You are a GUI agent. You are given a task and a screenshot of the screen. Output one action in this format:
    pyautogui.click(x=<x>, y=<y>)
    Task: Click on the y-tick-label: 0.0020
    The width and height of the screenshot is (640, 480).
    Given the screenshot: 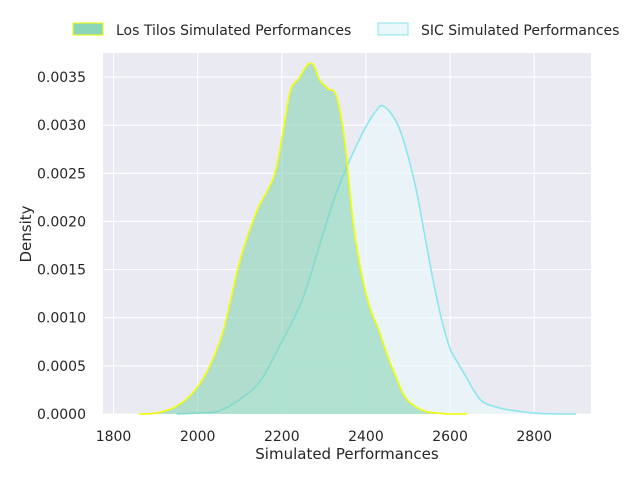 What is the action you would take?
    pyautogui.click(x=61, y=222)
    